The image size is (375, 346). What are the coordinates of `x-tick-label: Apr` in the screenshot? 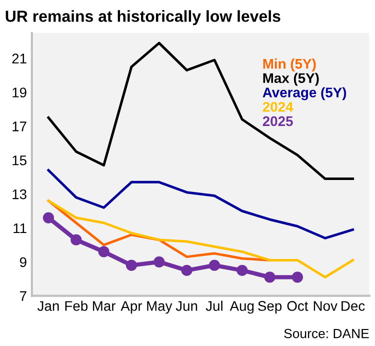 It's located at (131, 307).